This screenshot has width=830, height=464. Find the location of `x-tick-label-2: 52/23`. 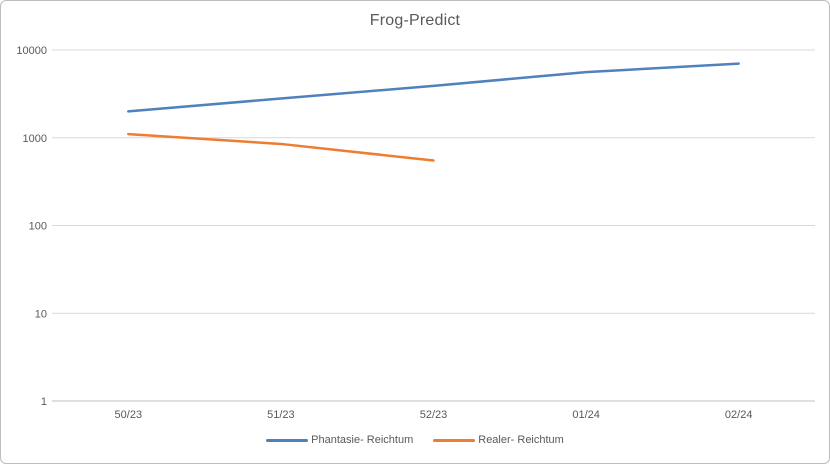

x-tick-label-2: 52/23 is located at coordinates (434, 415).